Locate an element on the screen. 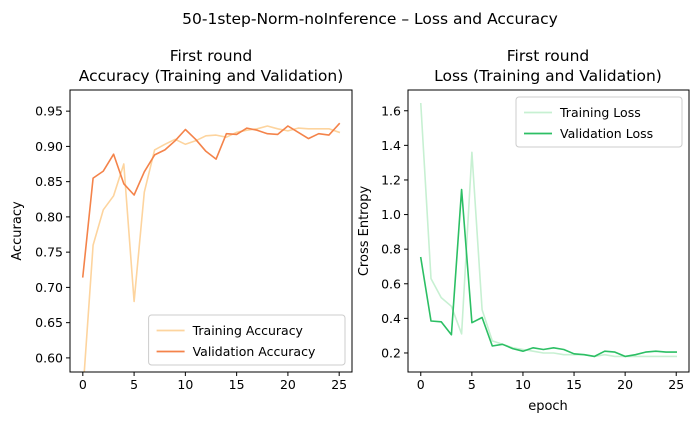 This screenshot has height=423, width=700. accuracy-title-line2: Accuracy (Training and Validation) is located at coordinates (211, 76).